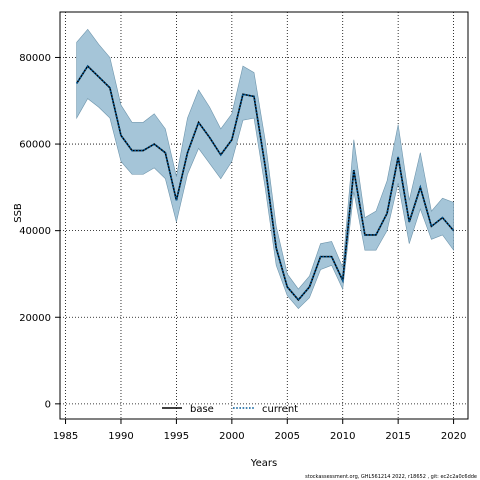 The image size is (480, 480). What do you see at coordinates (48, 404) in the screenshot?
I see `y-tick-label: 0` at bounding box center [48, 404].